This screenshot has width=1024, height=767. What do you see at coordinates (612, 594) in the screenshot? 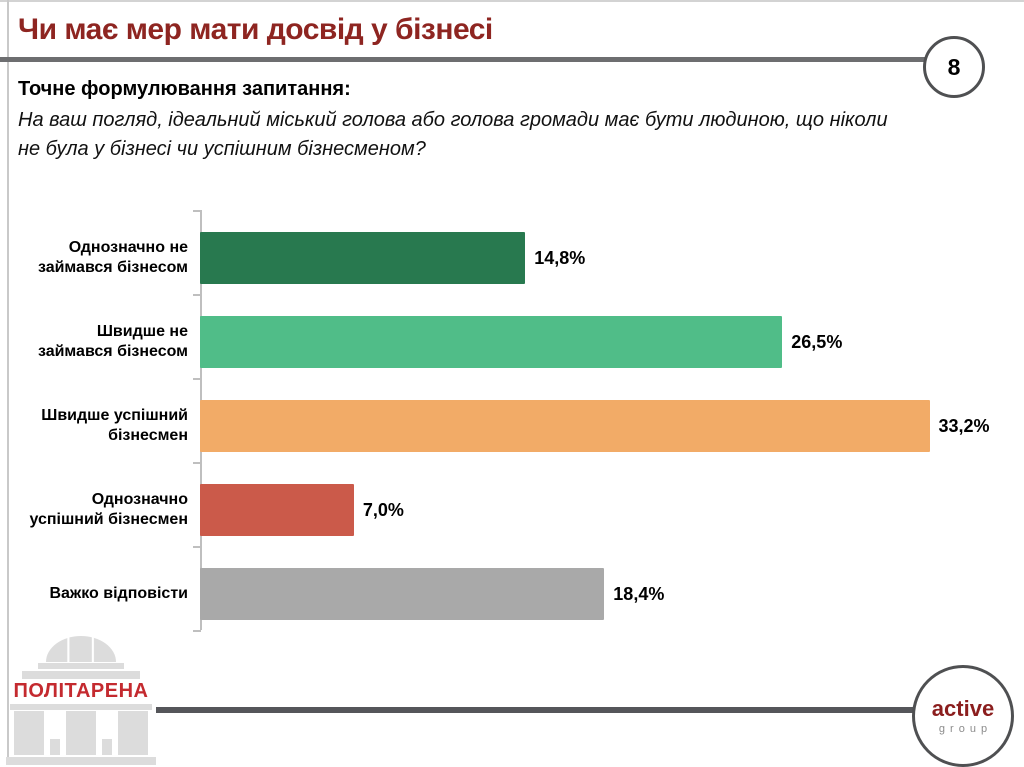
I see `bar-track: 18,4%` at bounding box center [612, 594].